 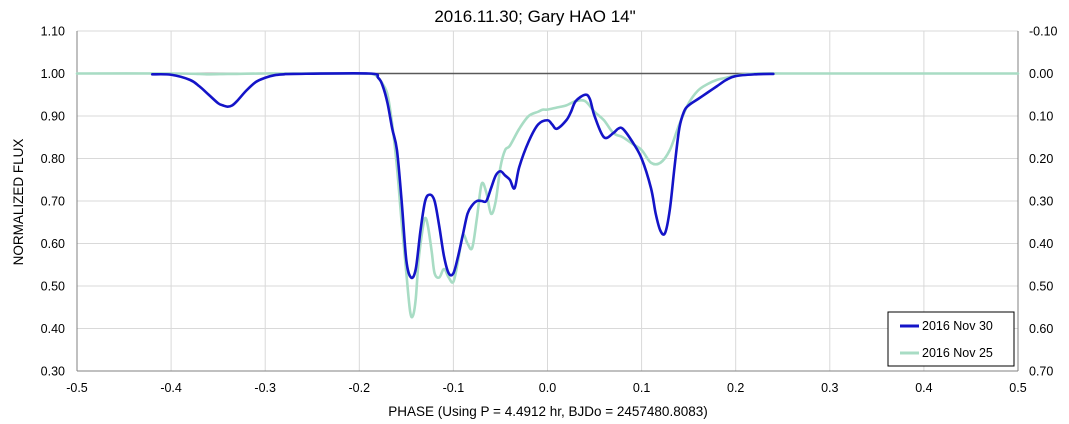 I want to click on y-tick-label: 0.80, so click(x=53, y=159).